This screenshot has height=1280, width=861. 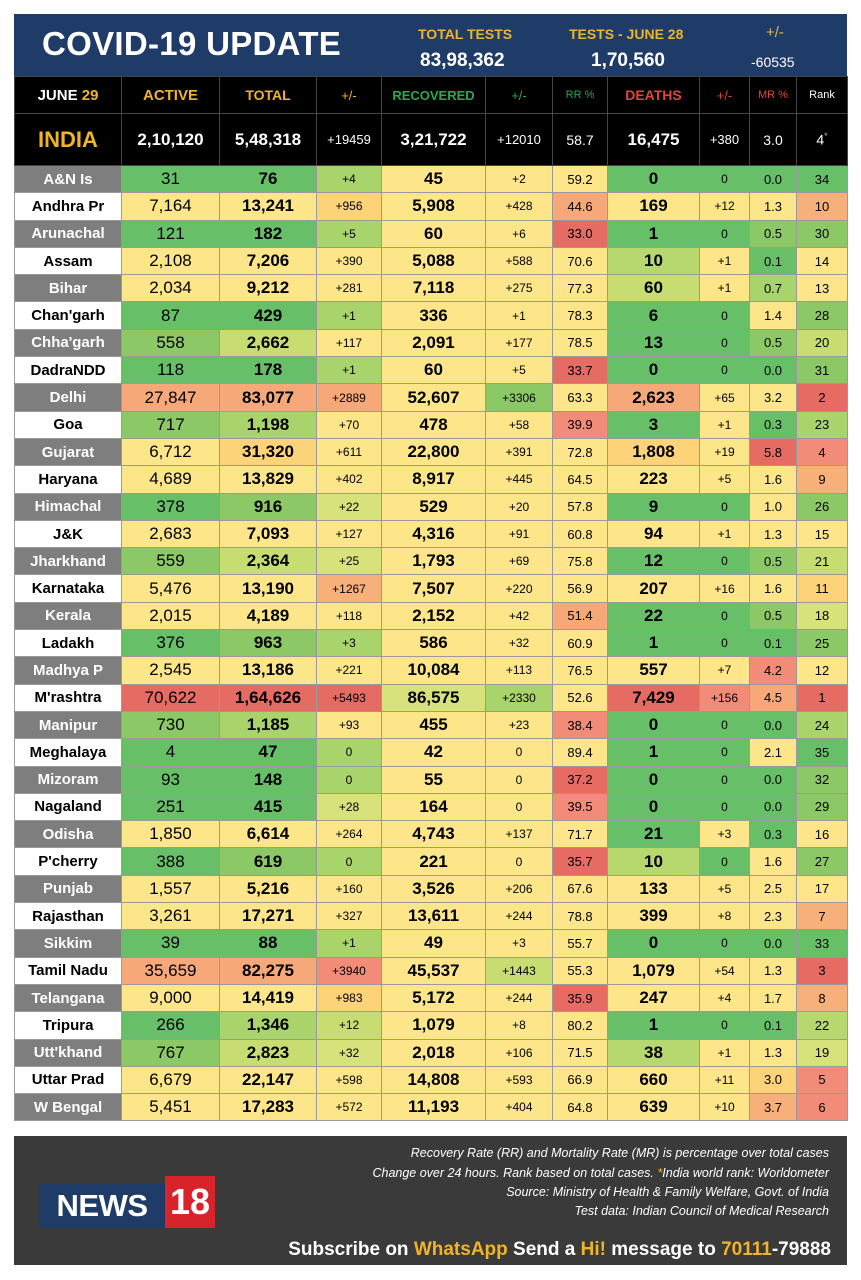 I want to click on state-rank: 10, so click(x=822, y=206).